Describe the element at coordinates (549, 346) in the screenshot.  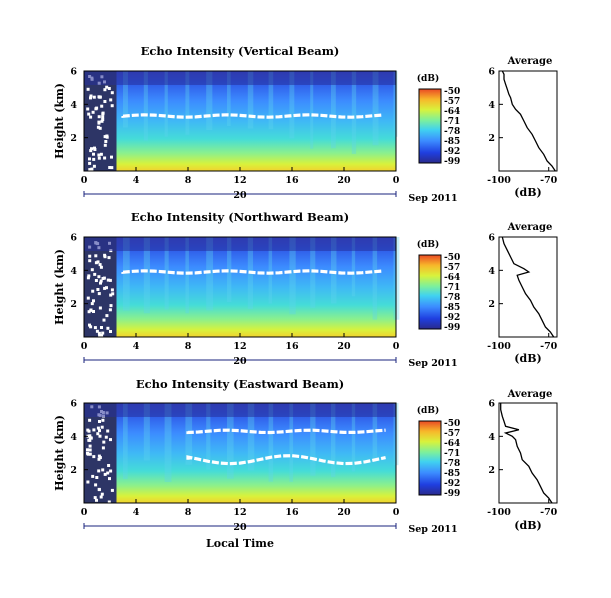
I see `average-x-tick-label: -70` at that location.